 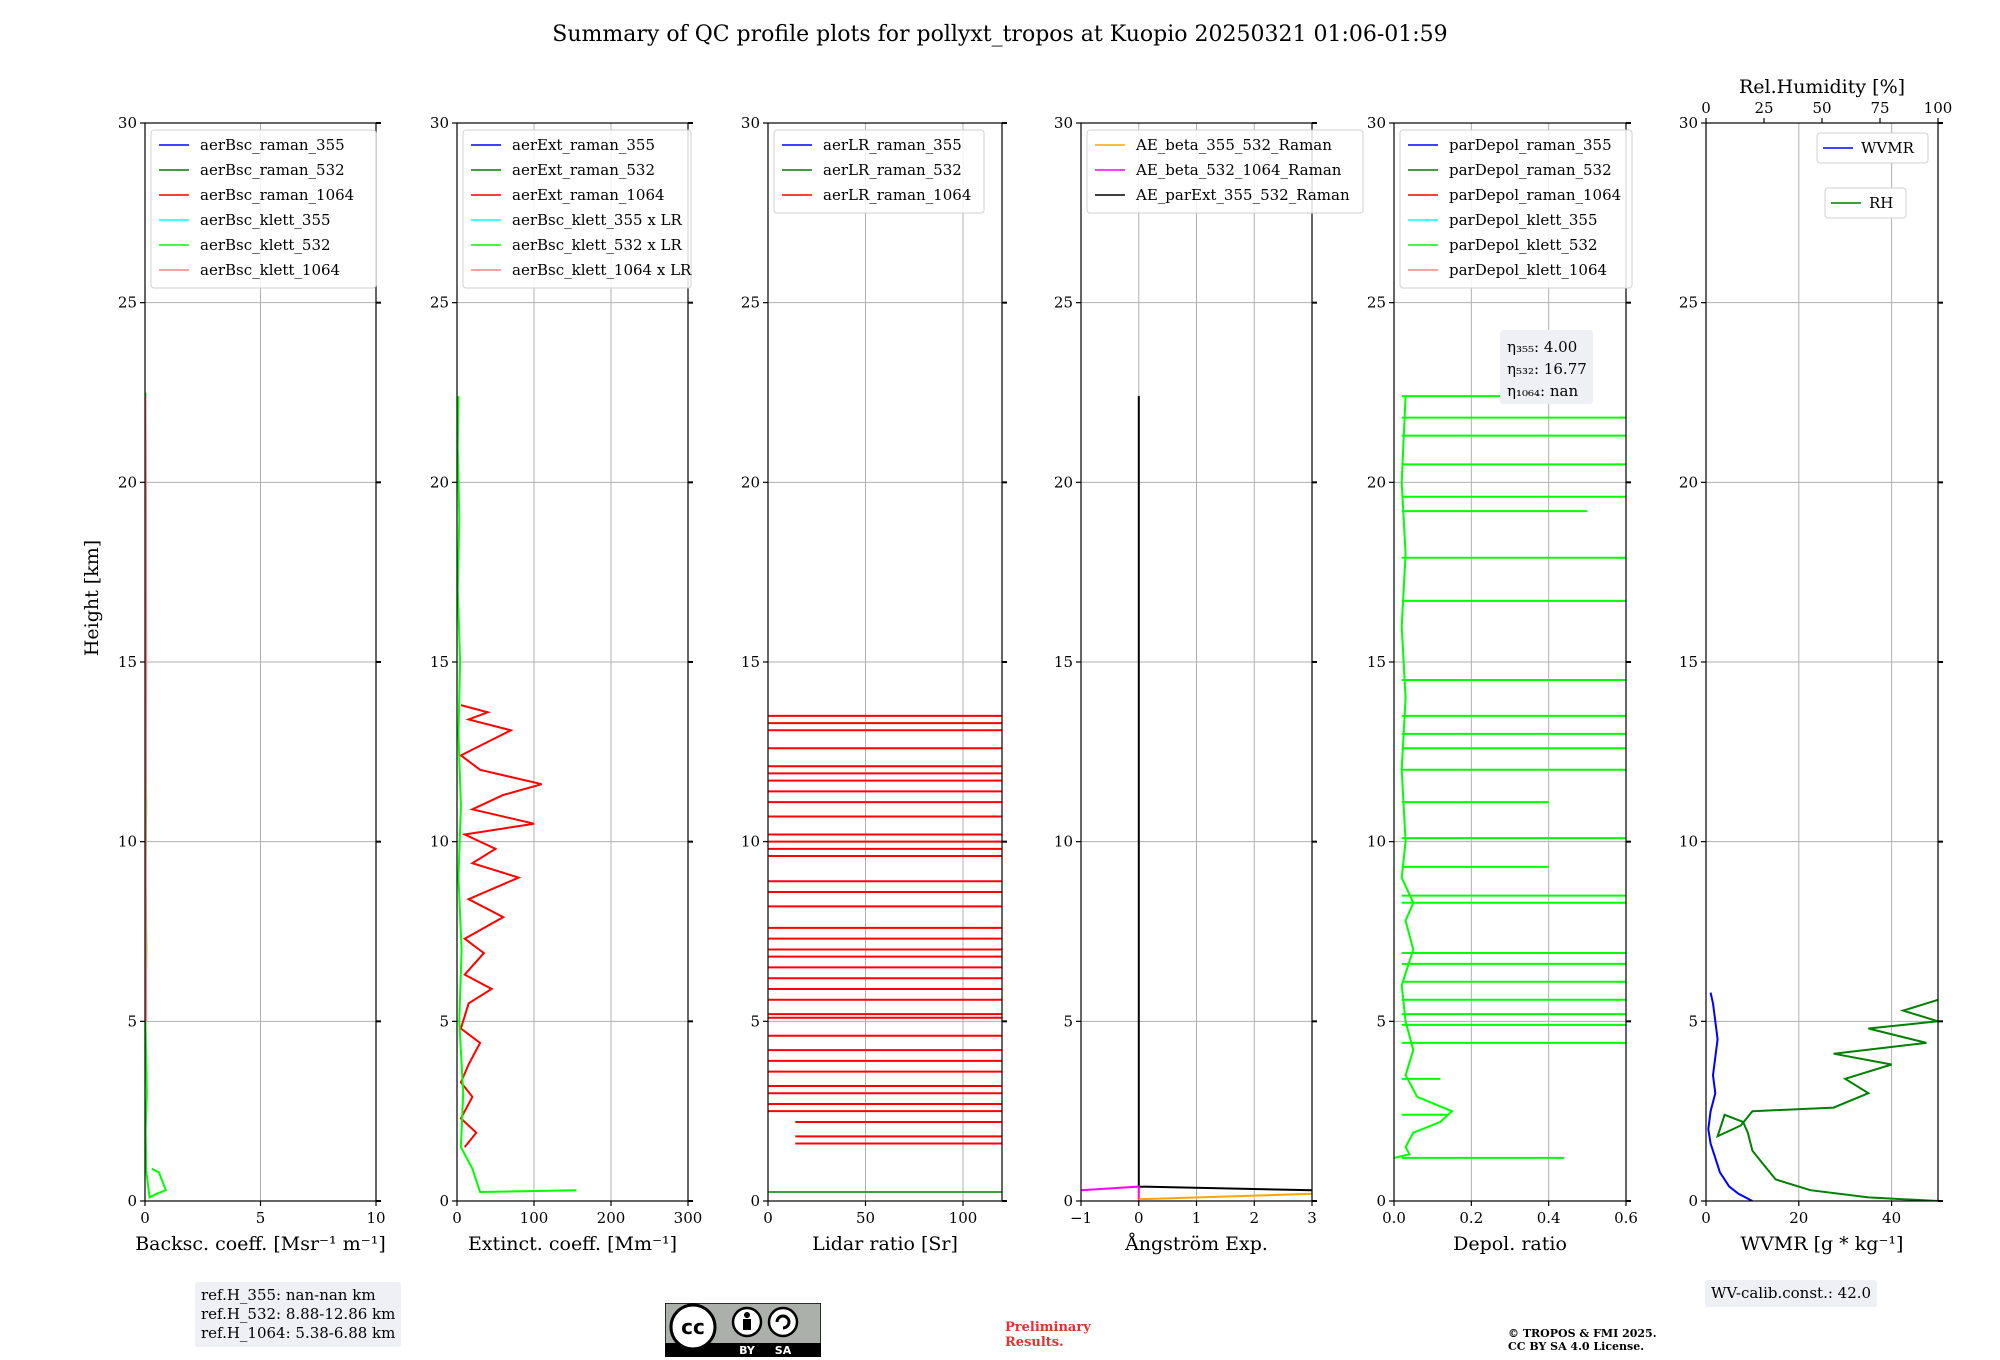 I want to click on legend-label: parDepol_raman_532, so click(x=1530, y=170).